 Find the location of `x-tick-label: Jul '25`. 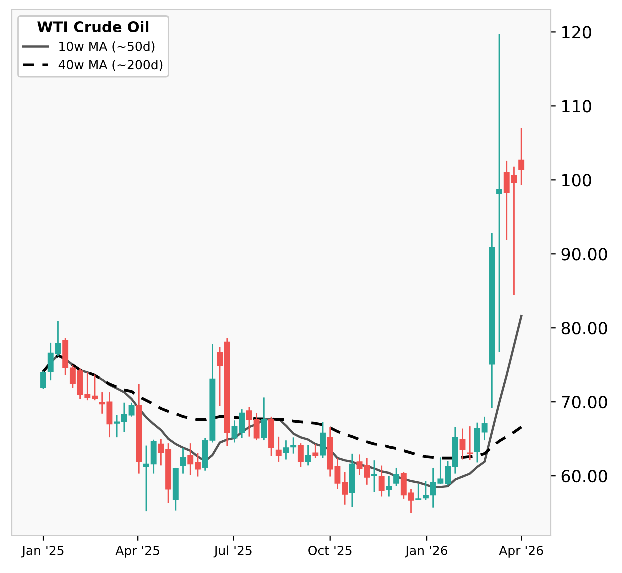

x-tick-label: Jul '25 is located at coordinates (233, 552).